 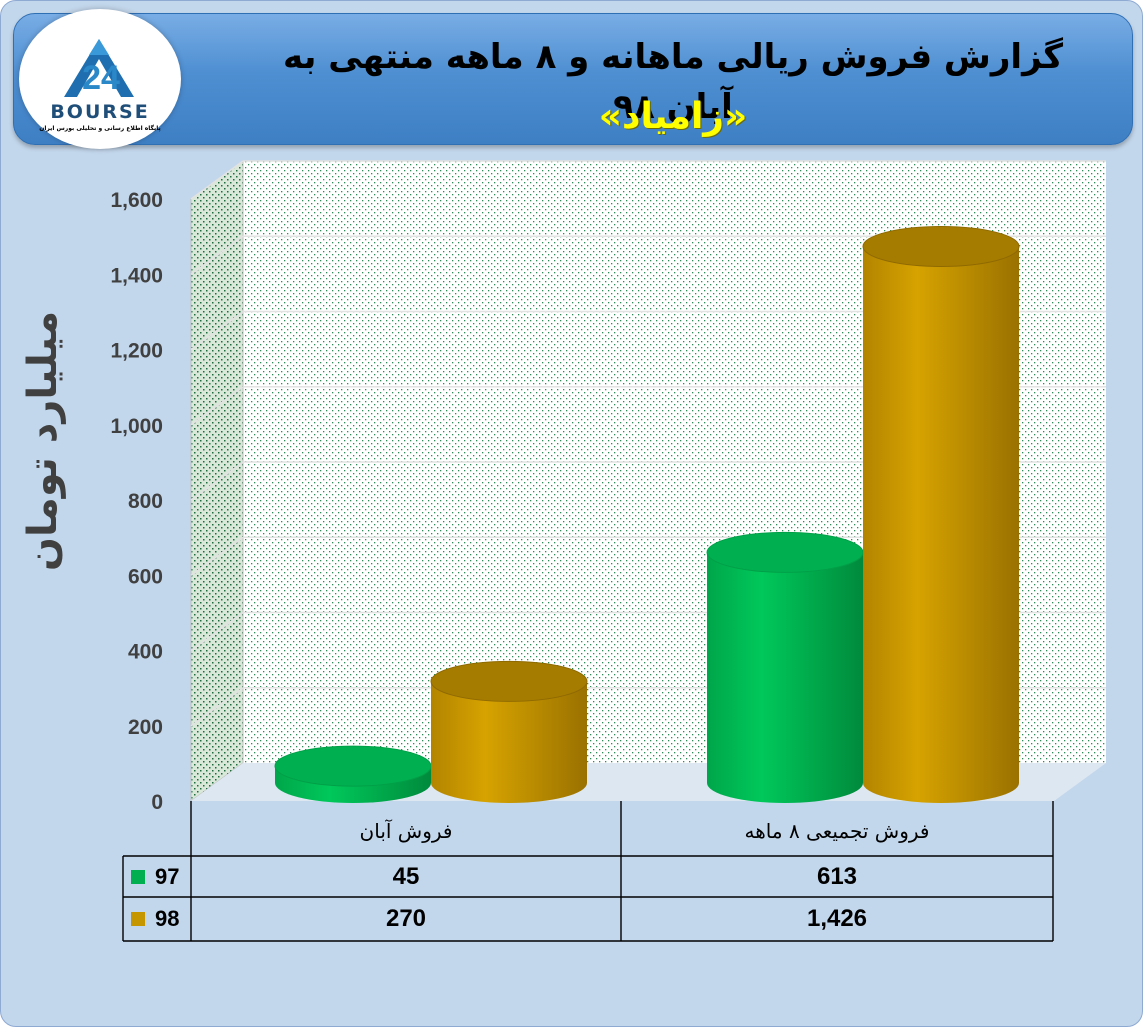 I want to click on data-label: 613, so click(x=837, y=876).